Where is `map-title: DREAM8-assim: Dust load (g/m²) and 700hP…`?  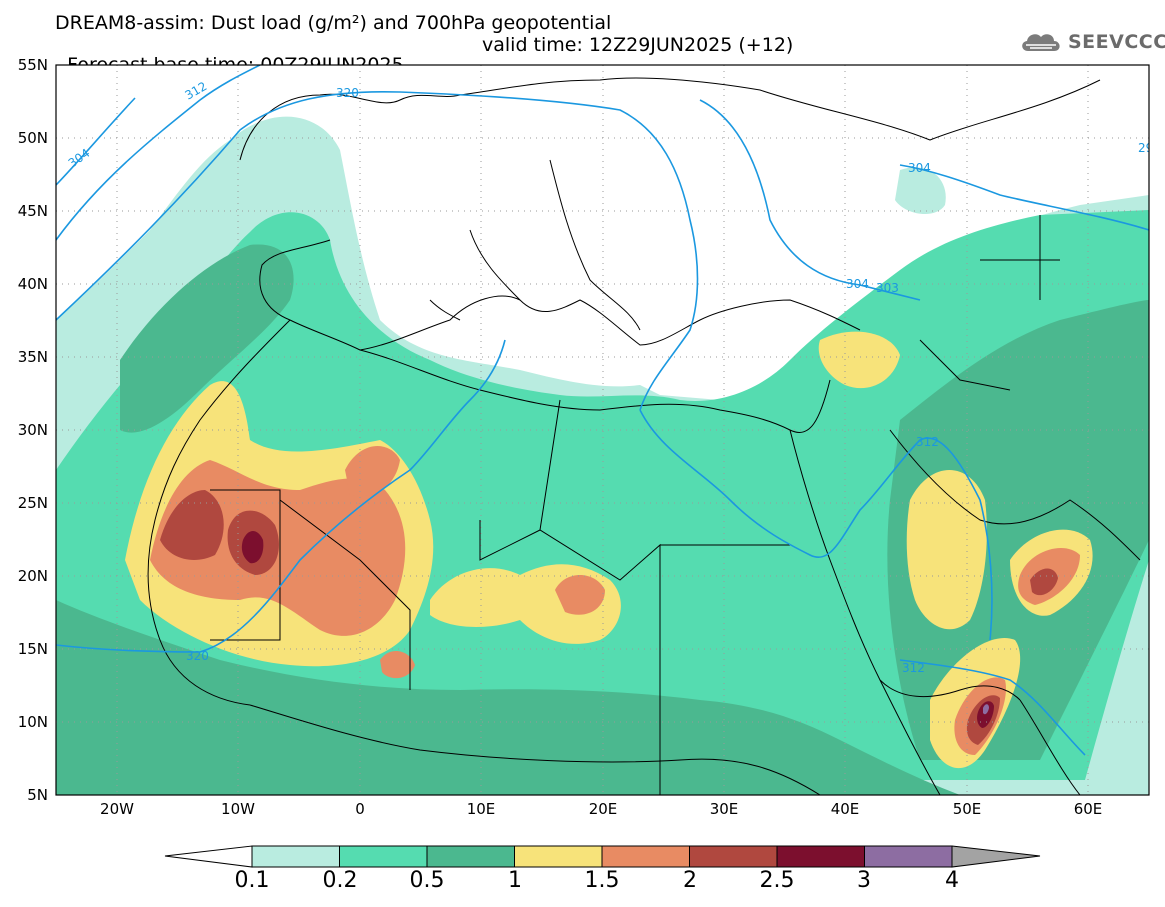 map-title: DREAM8-assim: Dust load (g/m²) and 700hP… is located at coordinates (333, 23).